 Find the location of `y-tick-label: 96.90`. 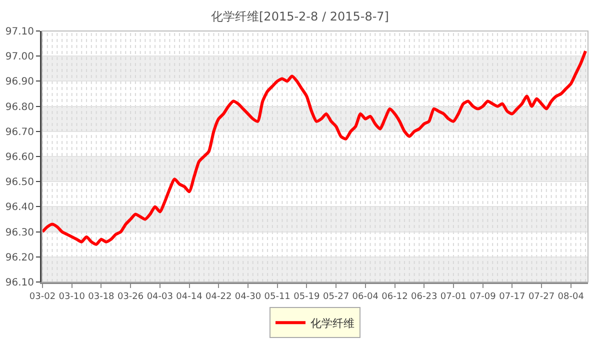

y-tick-label: 96.90 is located at coordinates (19, 82).